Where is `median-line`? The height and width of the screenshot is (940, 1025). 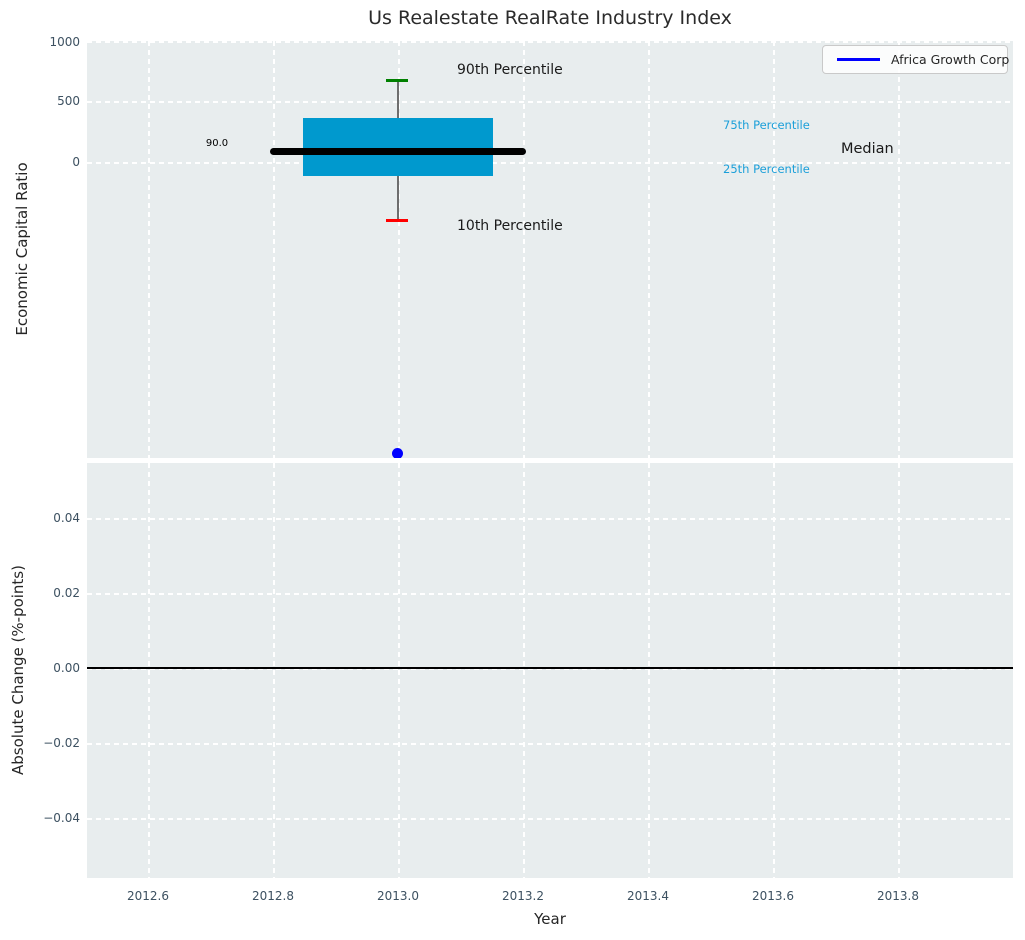 median-line is located at coordinates (398, 151).